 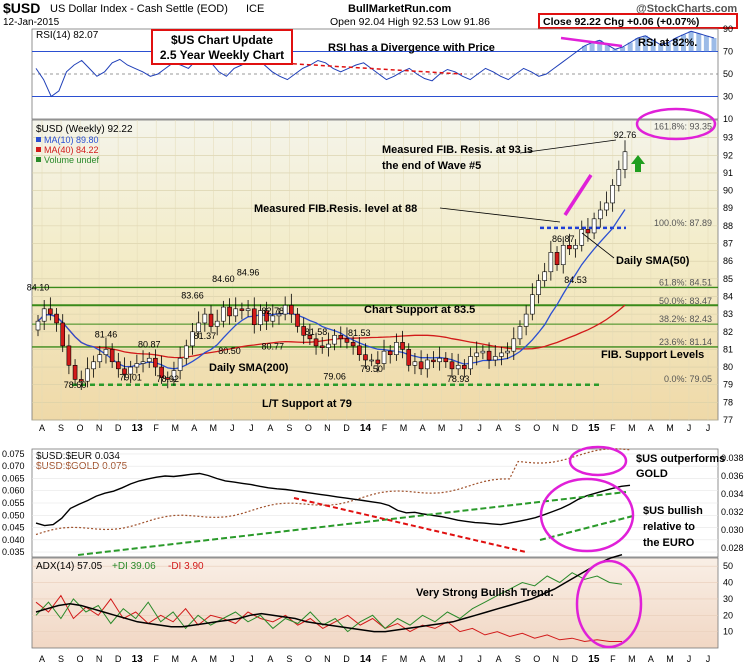 What do you see at coordinates (728, 279) in the screenshot?
I see `price-tick-label: 85` at bounding box center [728, 279].